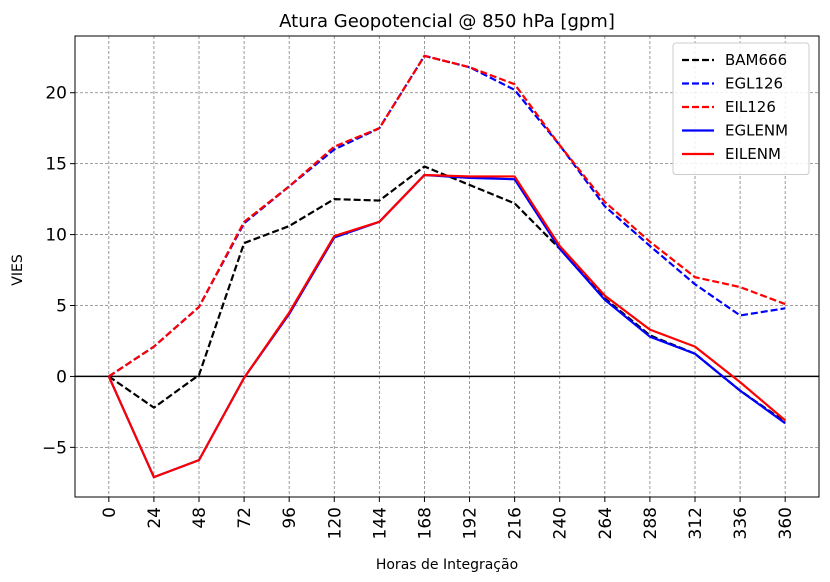 This screenshot has height=582, width=830. I want to click on x-tick-label: 264, so click(606, 523).